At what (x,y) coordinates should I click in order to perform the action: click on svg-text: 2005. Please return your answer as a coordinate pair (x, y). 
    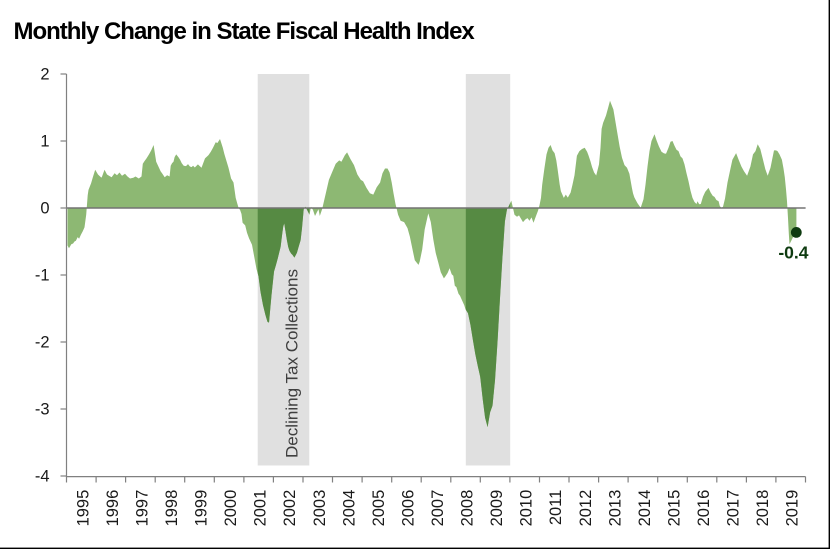
    Looking at the image, I should click on (379, 508).